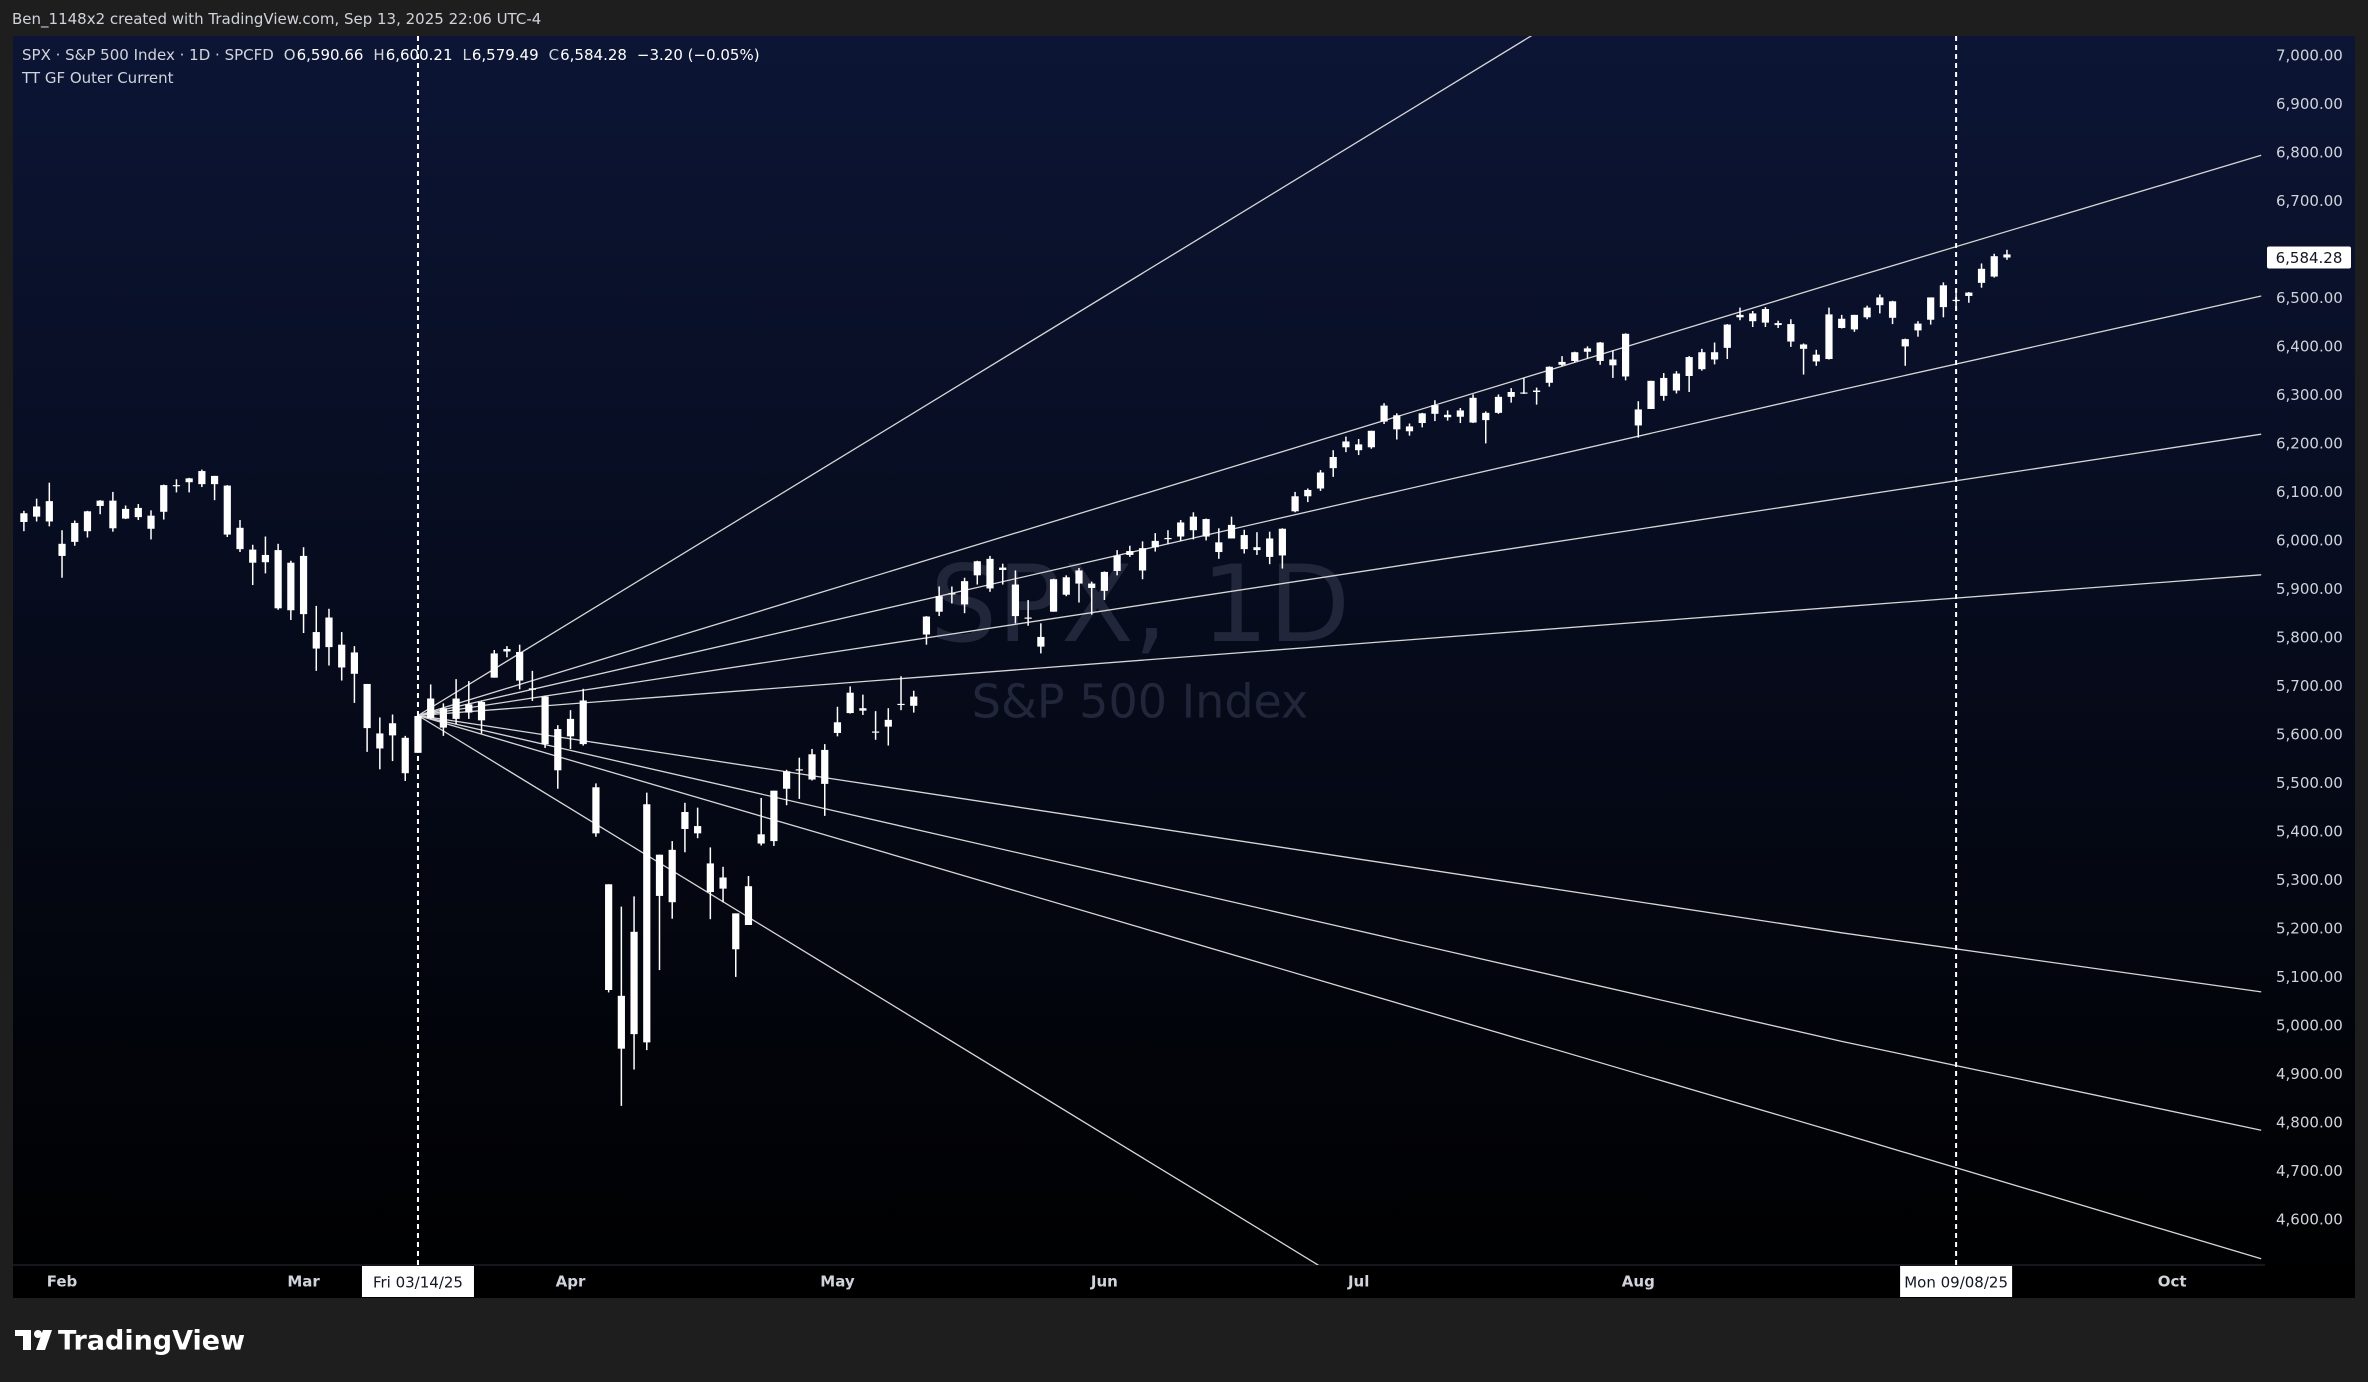 This screenshot has height=1382, width=2368. What do you see at coordinates (2309, 637) in the screenshot?
I see `y-tick-label: 5,800.00` at bounding box center [2309, 637].